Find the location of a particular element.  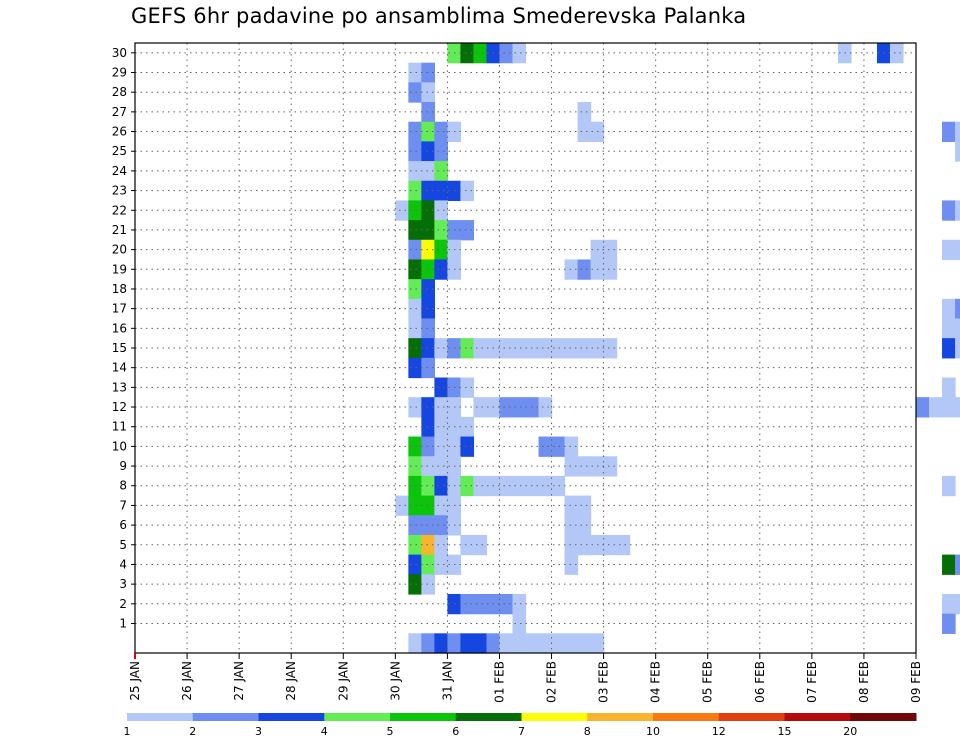

y-tick-label: 7 is located at coordinates (123, 505).